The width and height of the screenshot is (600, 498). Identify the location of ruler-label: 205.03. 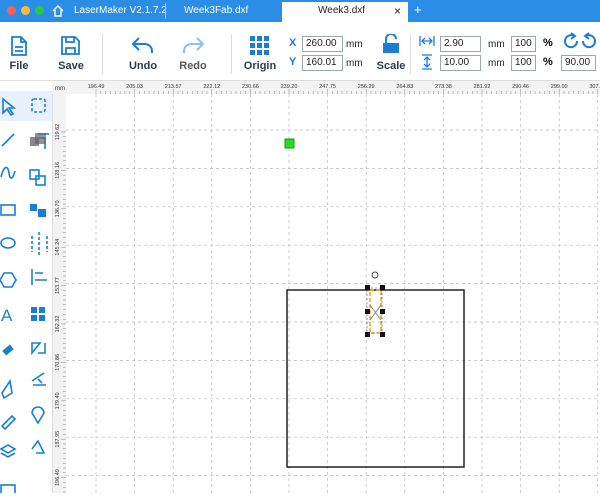
(134, 87).